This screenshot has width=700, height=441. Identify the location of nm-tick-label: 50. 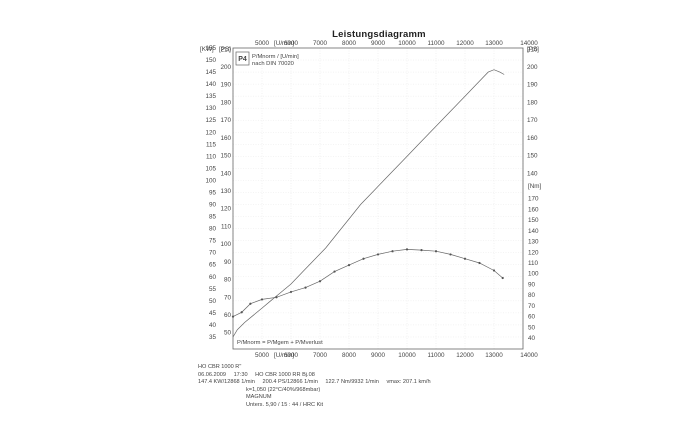
(532, 327).